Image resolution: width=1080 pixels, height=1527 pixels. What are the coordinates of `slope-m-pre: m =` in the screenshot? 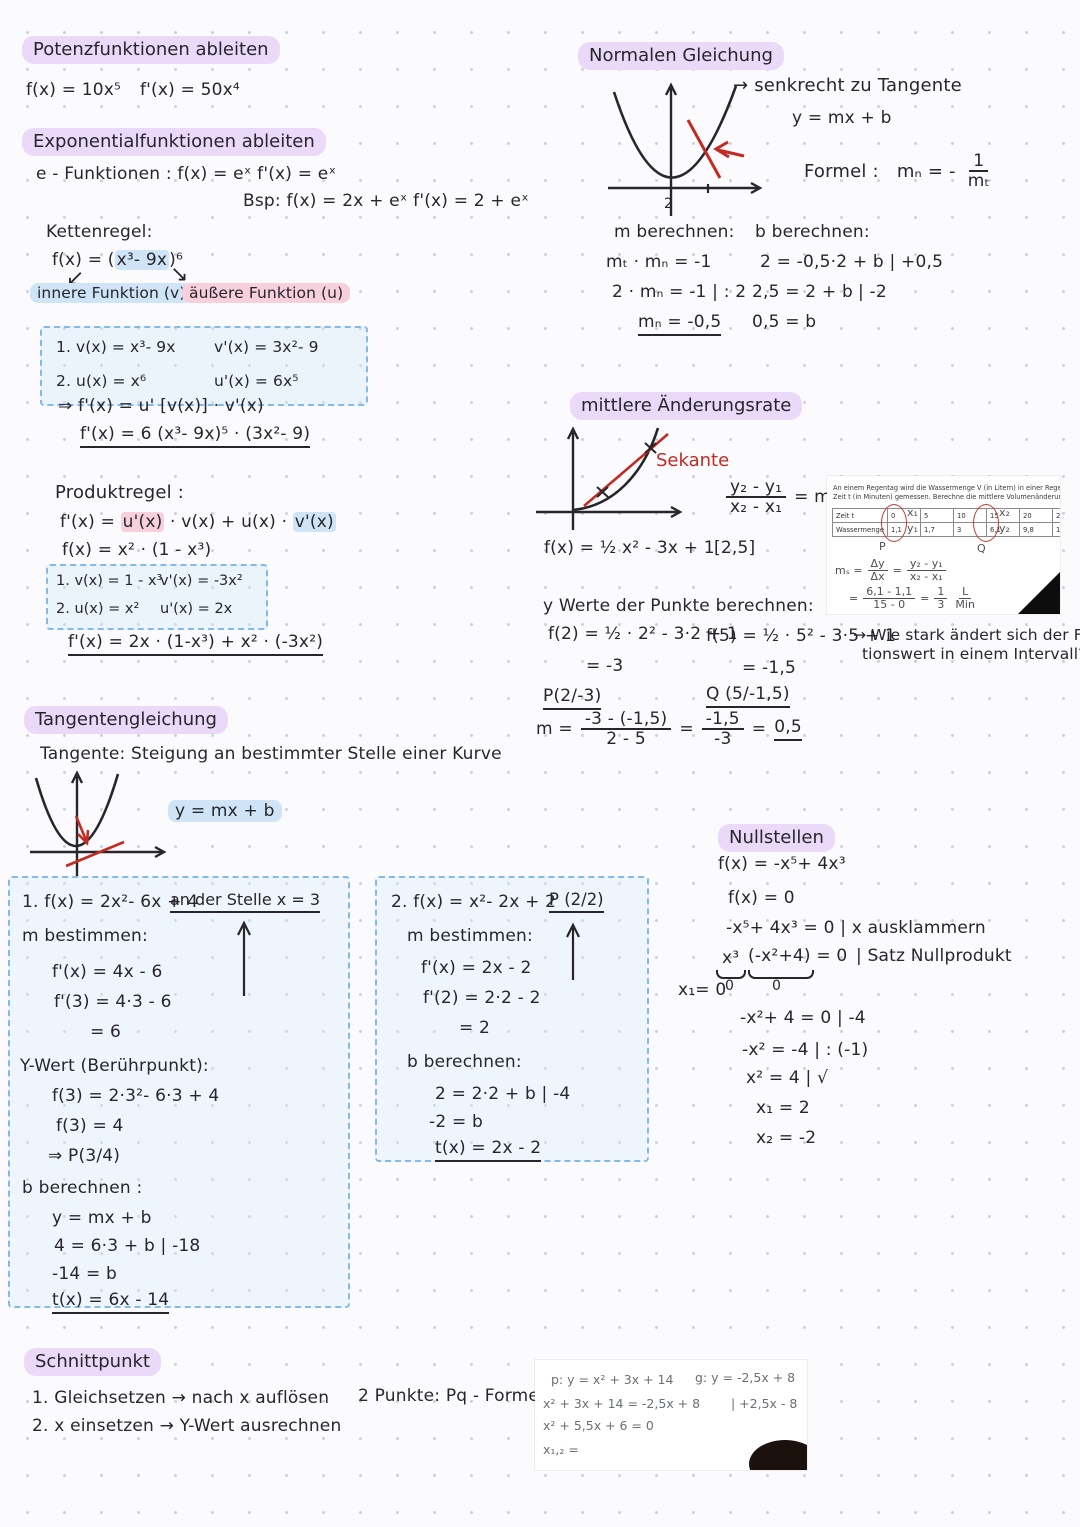 It's located at (554, 729).